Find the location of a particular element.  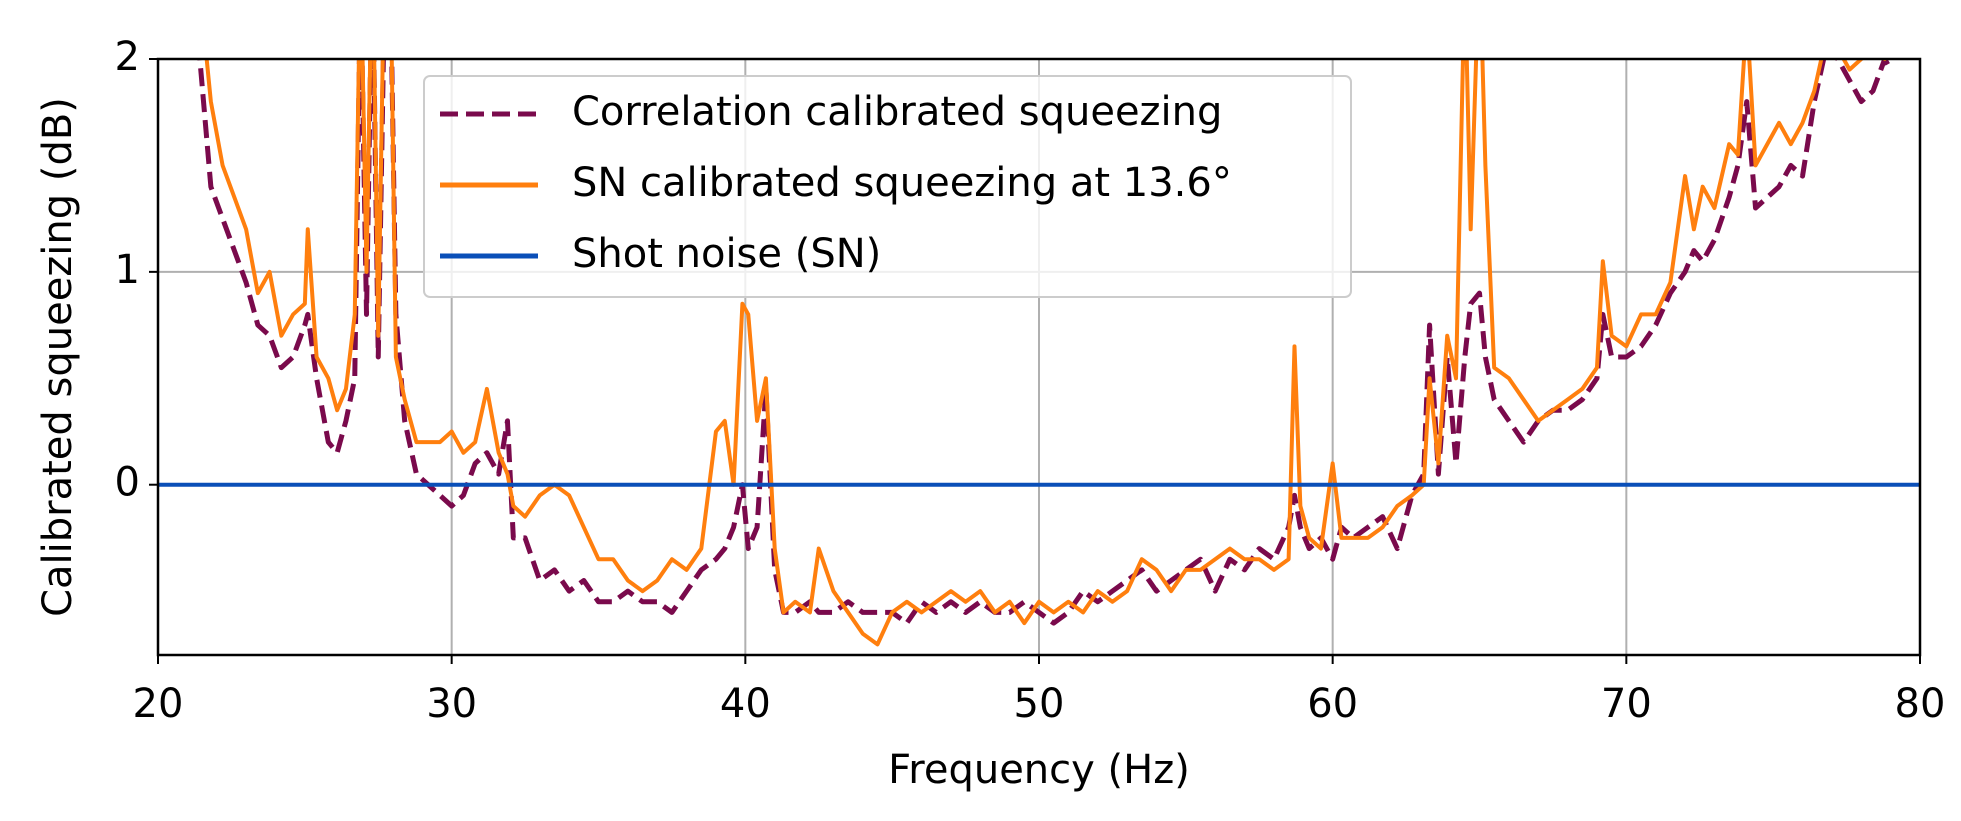

legend-box is located at coordinates (887, 186).